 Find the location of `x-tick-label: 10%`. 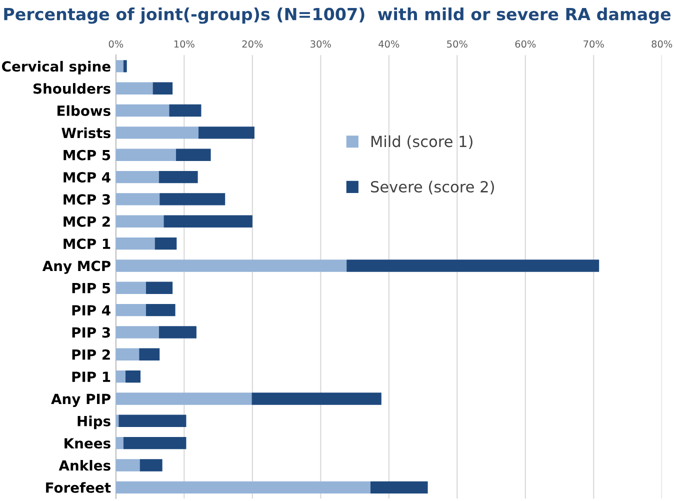

x-tick-label: 10% is located at coordinates (184, 44).